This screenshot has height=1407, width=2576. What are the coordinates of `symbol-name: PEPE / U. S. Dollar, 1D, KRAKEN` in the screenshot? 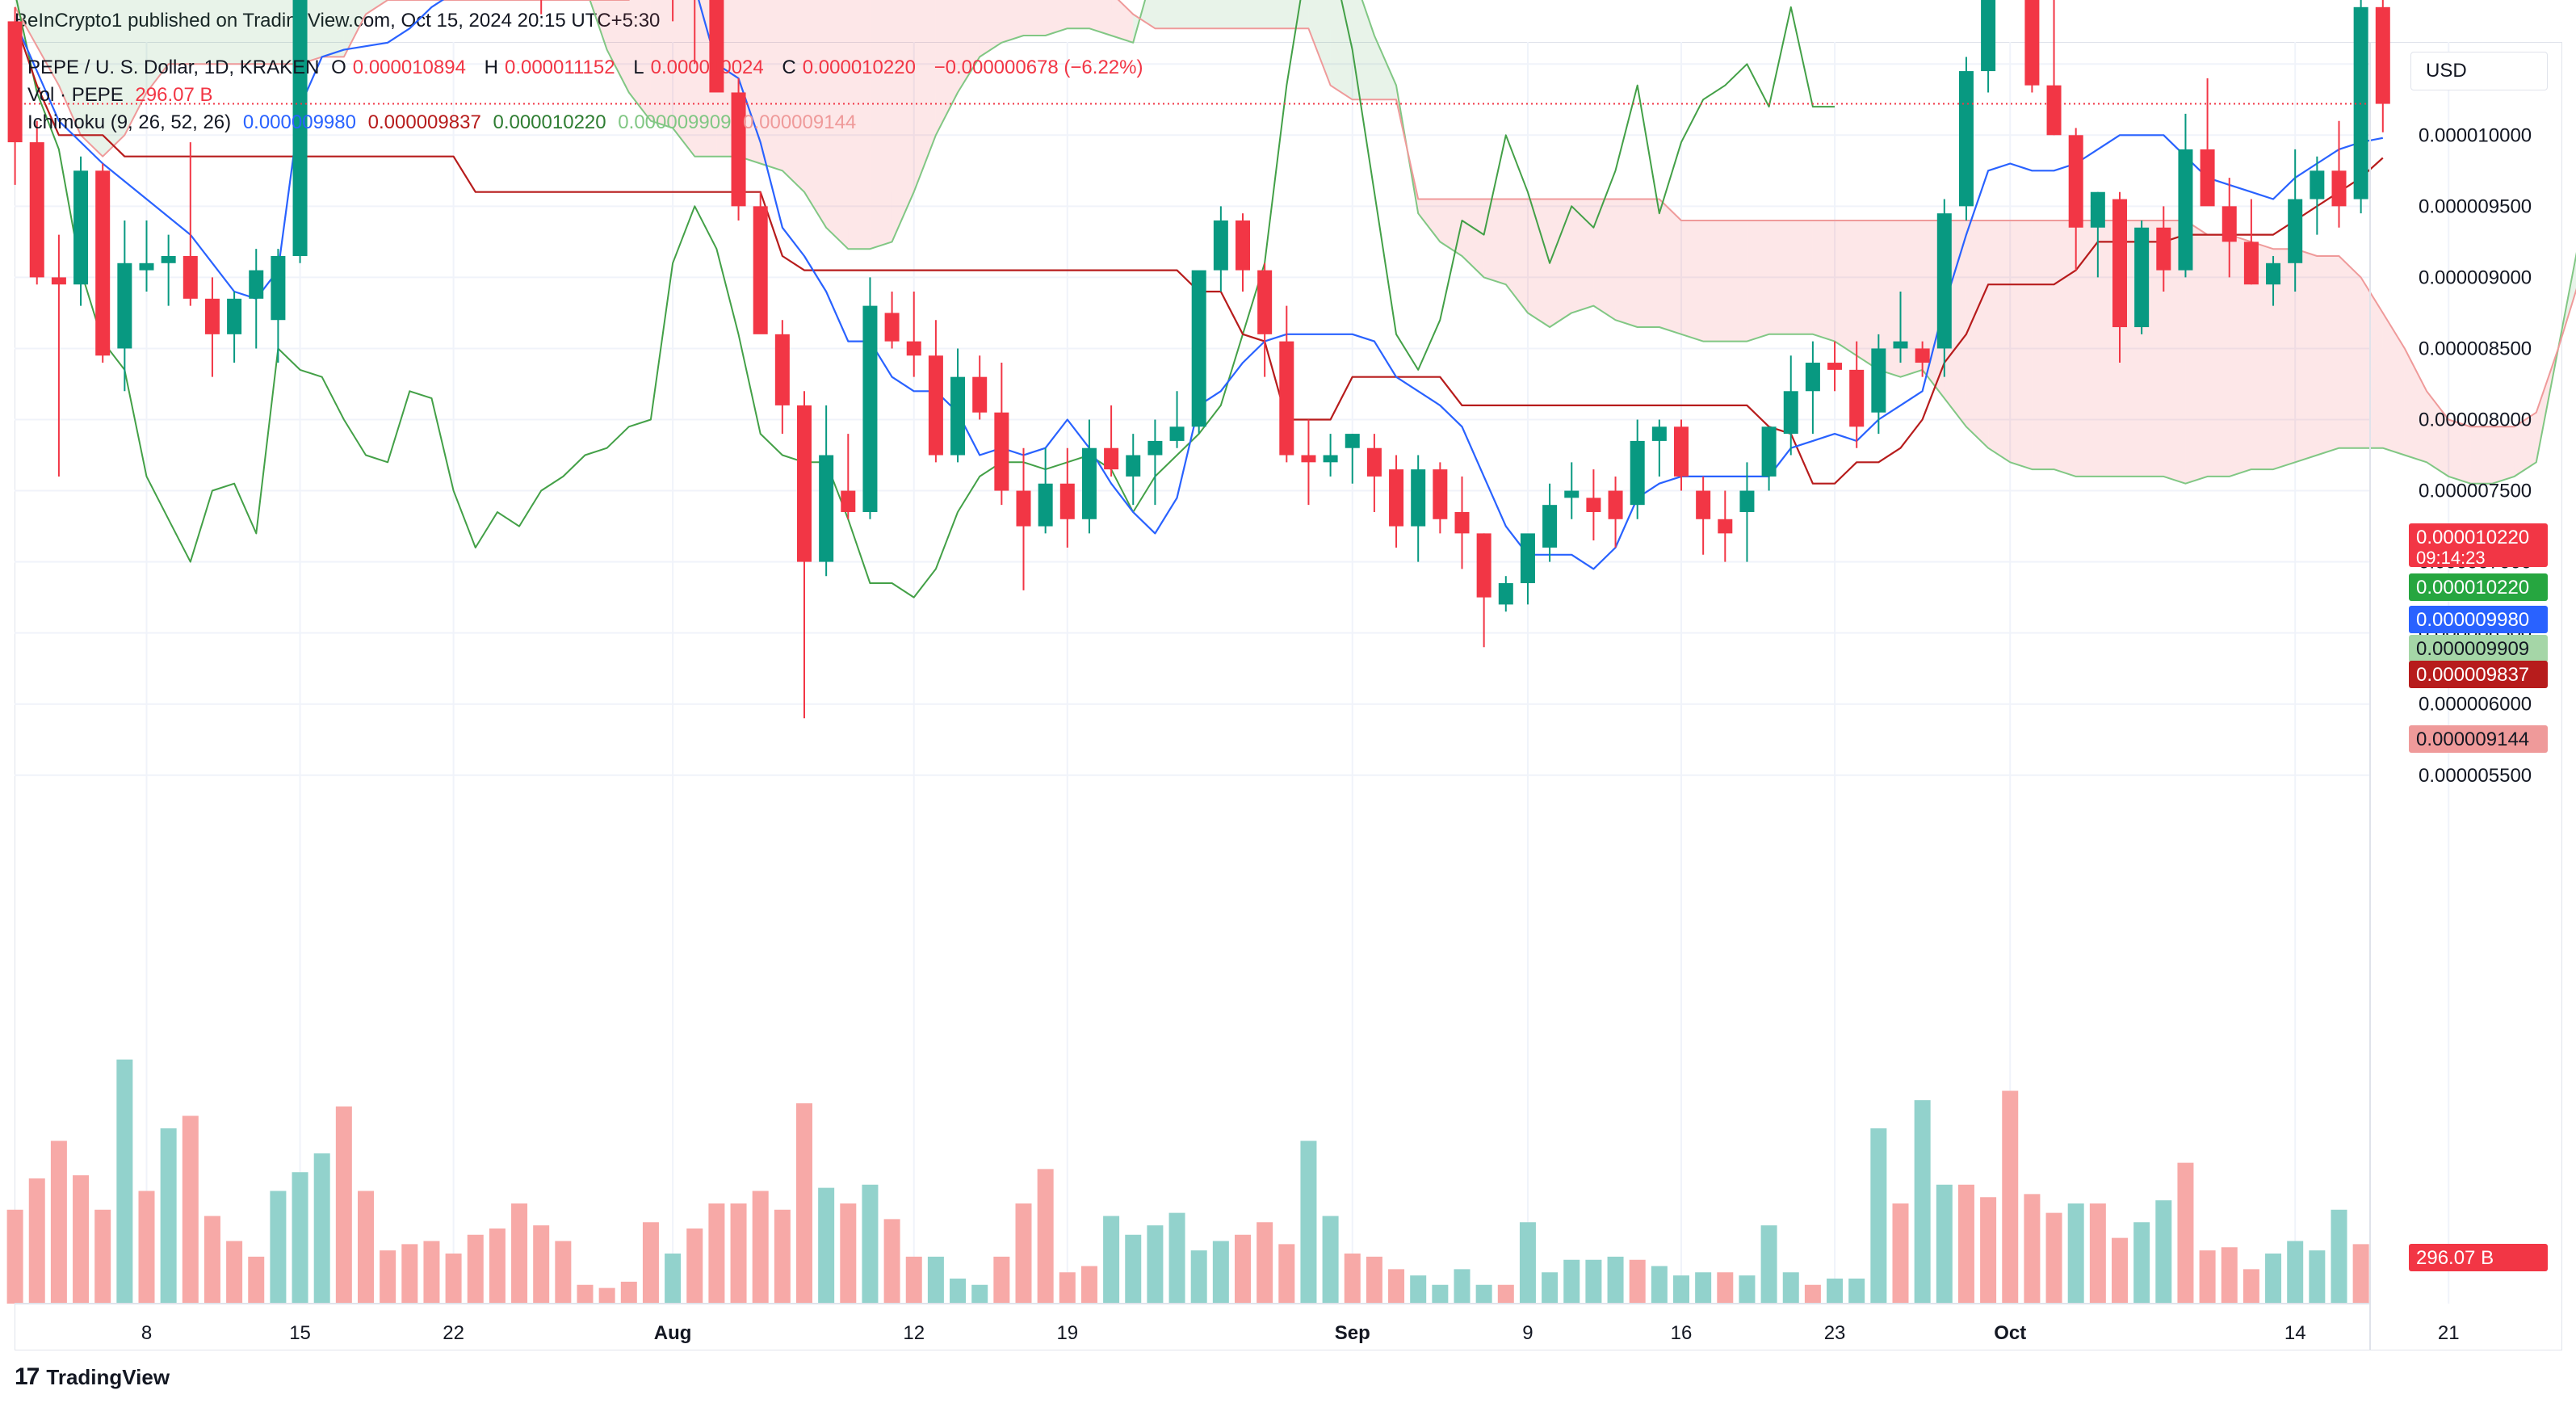 It's located at (174, 67).